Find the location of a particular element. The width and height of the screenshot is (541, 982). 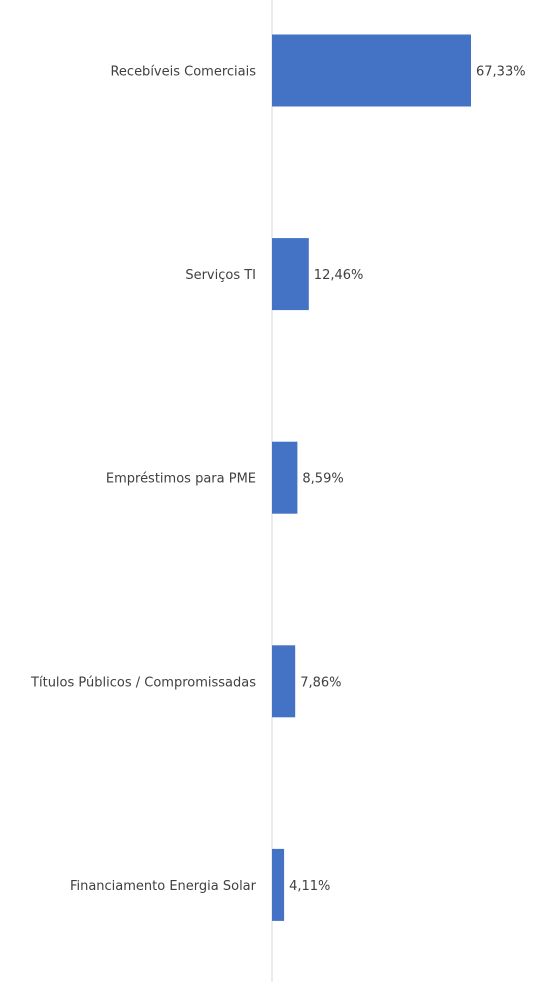

category-label: Títulos Públicos / Compromissadas is located at coordinates (143, 682).